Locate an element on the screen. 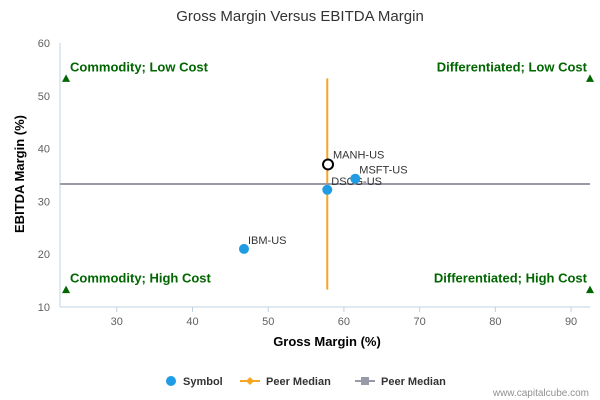 This screenshot has width=600, height=400. y-axis-label: EBITDA Margin (%) is located at coordinates (19, 174).